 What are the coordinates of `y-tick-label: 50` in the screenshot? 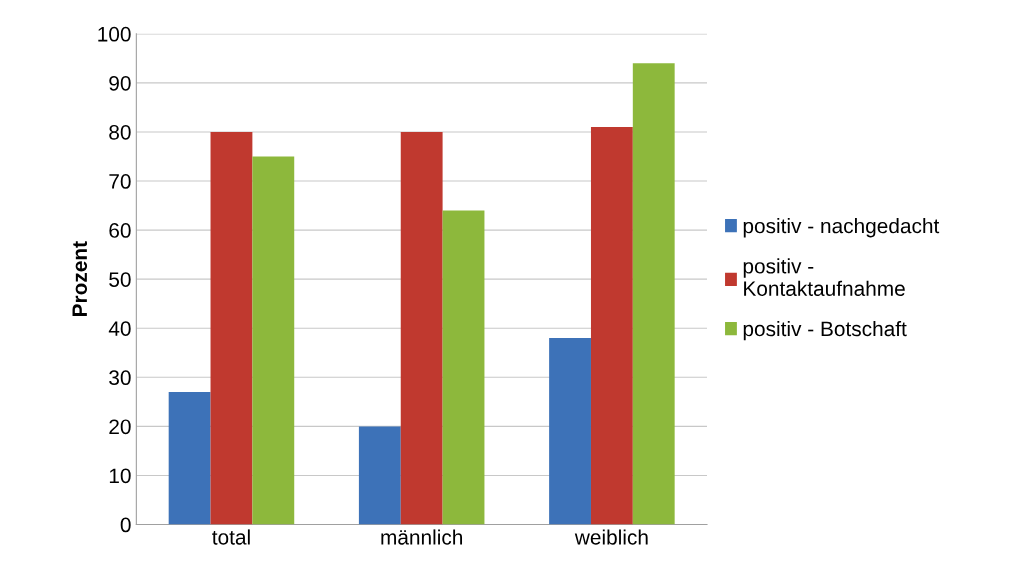 It's located at (120, 279).